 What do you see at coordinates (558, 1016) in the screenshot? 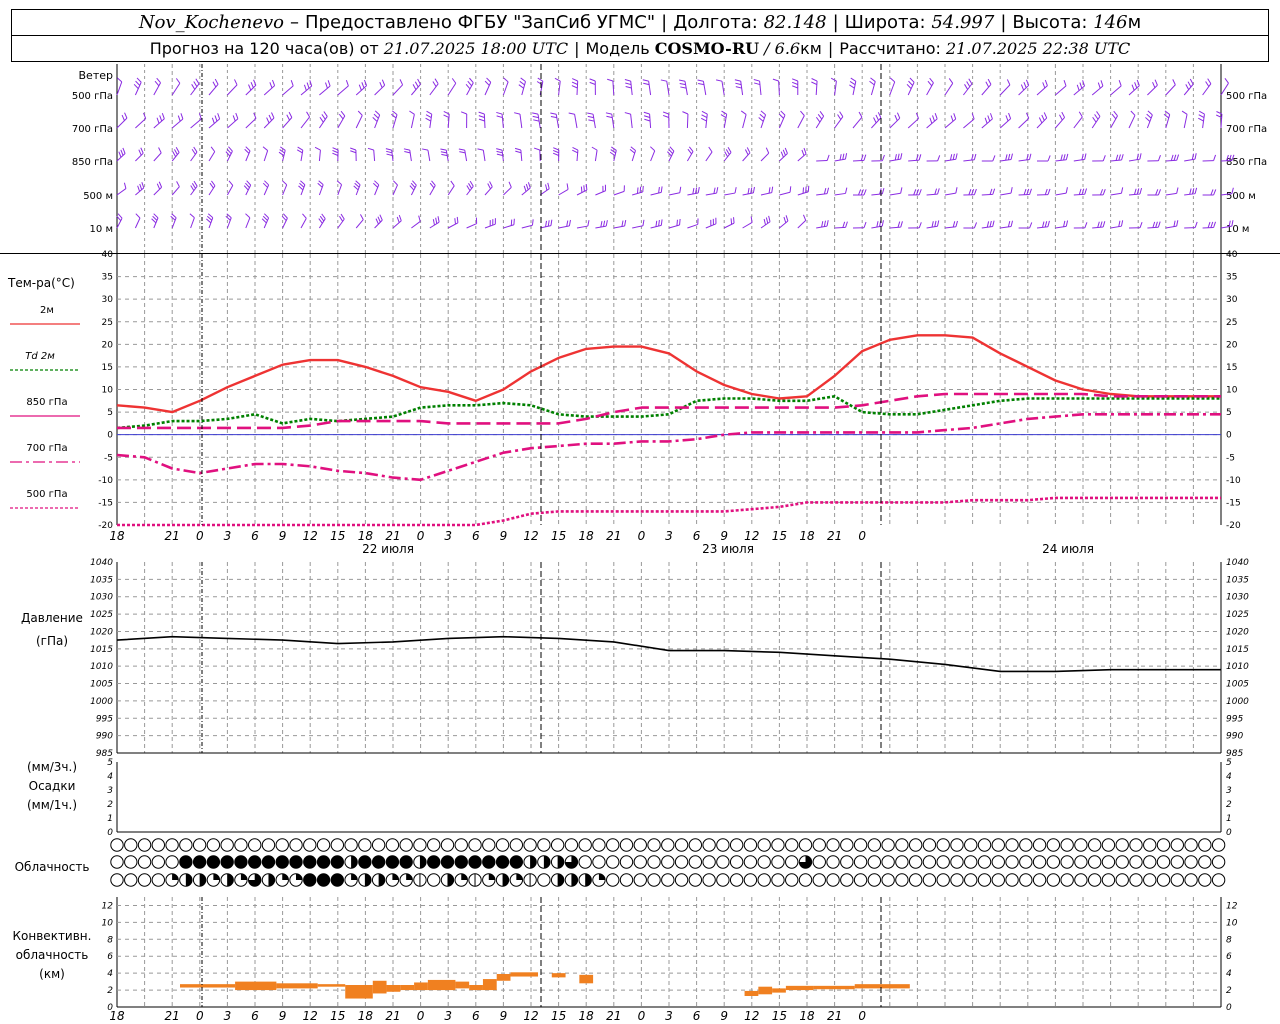
I see `time-label-bottom: 15` at bounding box center [558, 1016].